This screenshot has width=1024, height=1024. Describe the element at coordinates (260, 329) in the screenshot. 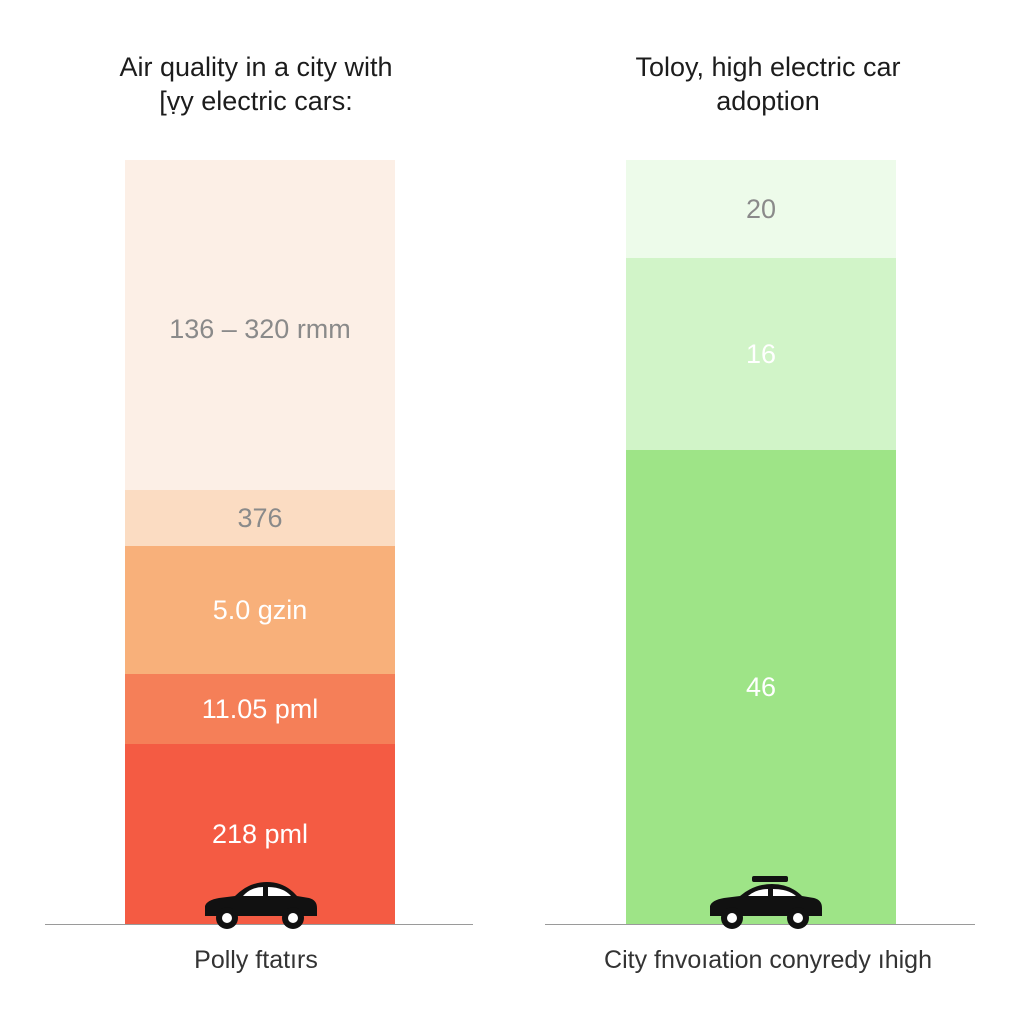

I see `segment-label-left-0: 136 – 320 rmm` at that location.